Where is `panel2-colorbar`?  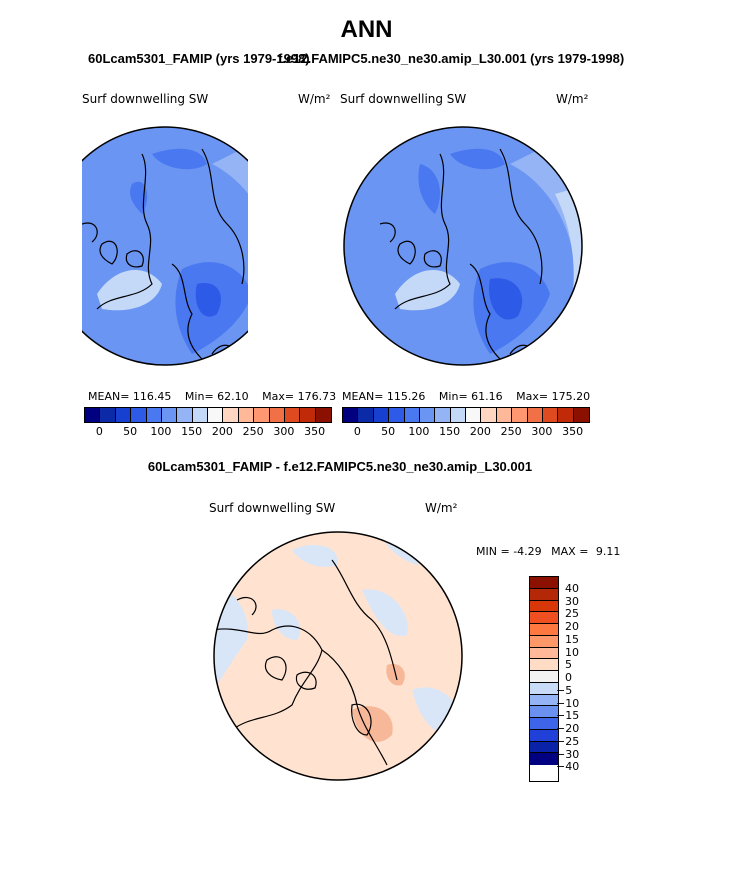 panel2-colorbar is located at coordinates (466, 415).